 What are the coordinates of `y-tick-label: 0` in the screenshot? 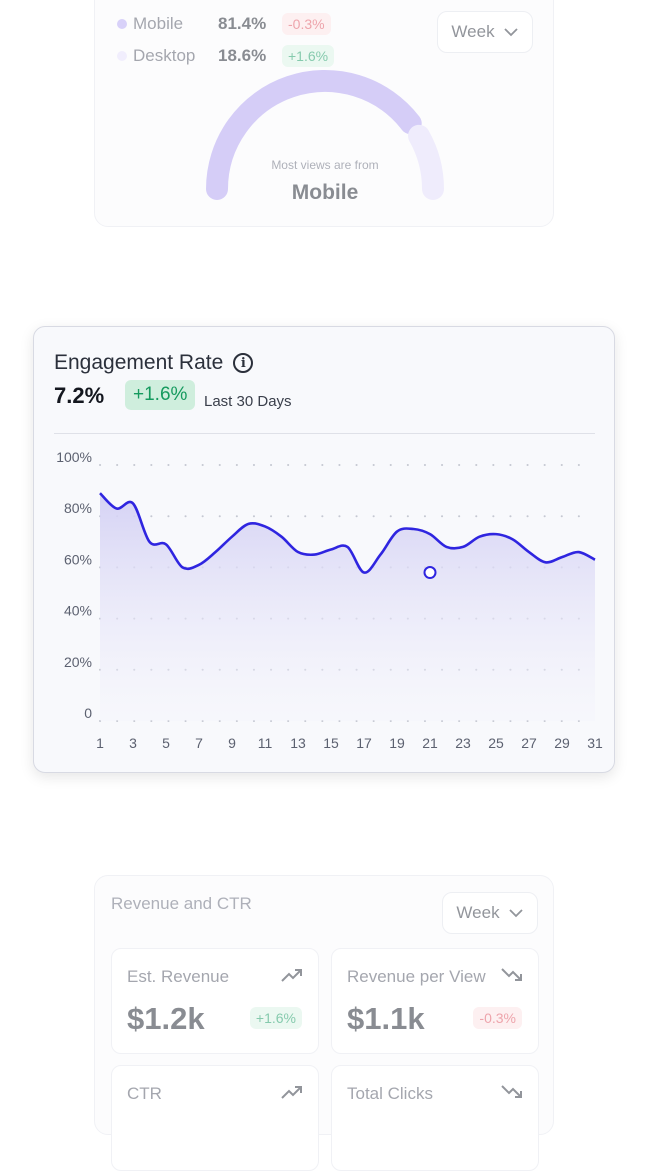 It's located at (88, 713).